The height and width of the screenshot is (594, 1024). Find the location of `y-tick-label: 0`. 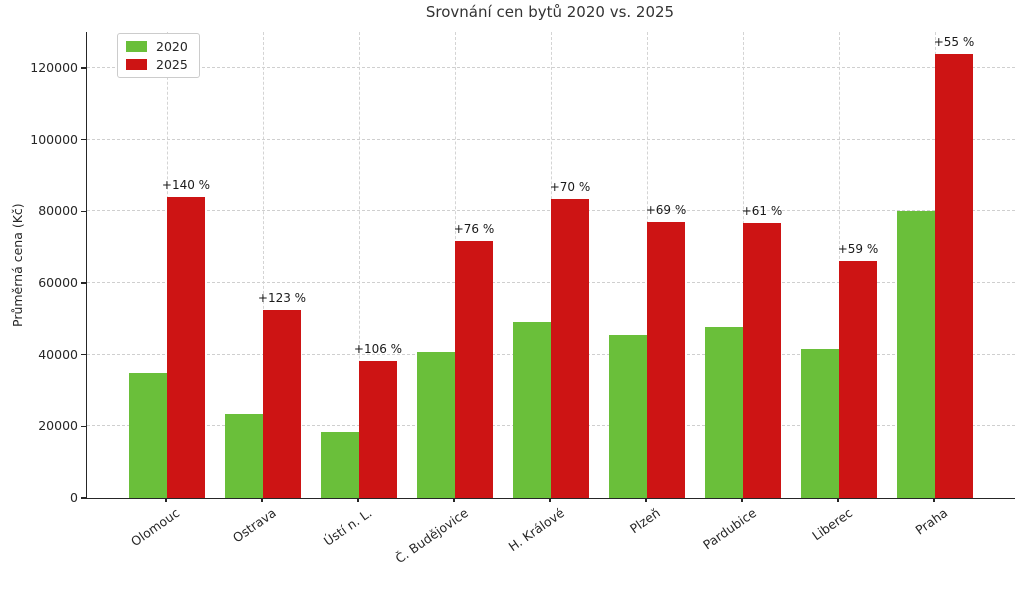

y-tick-label: 0 is located at coordinates (74, 497).